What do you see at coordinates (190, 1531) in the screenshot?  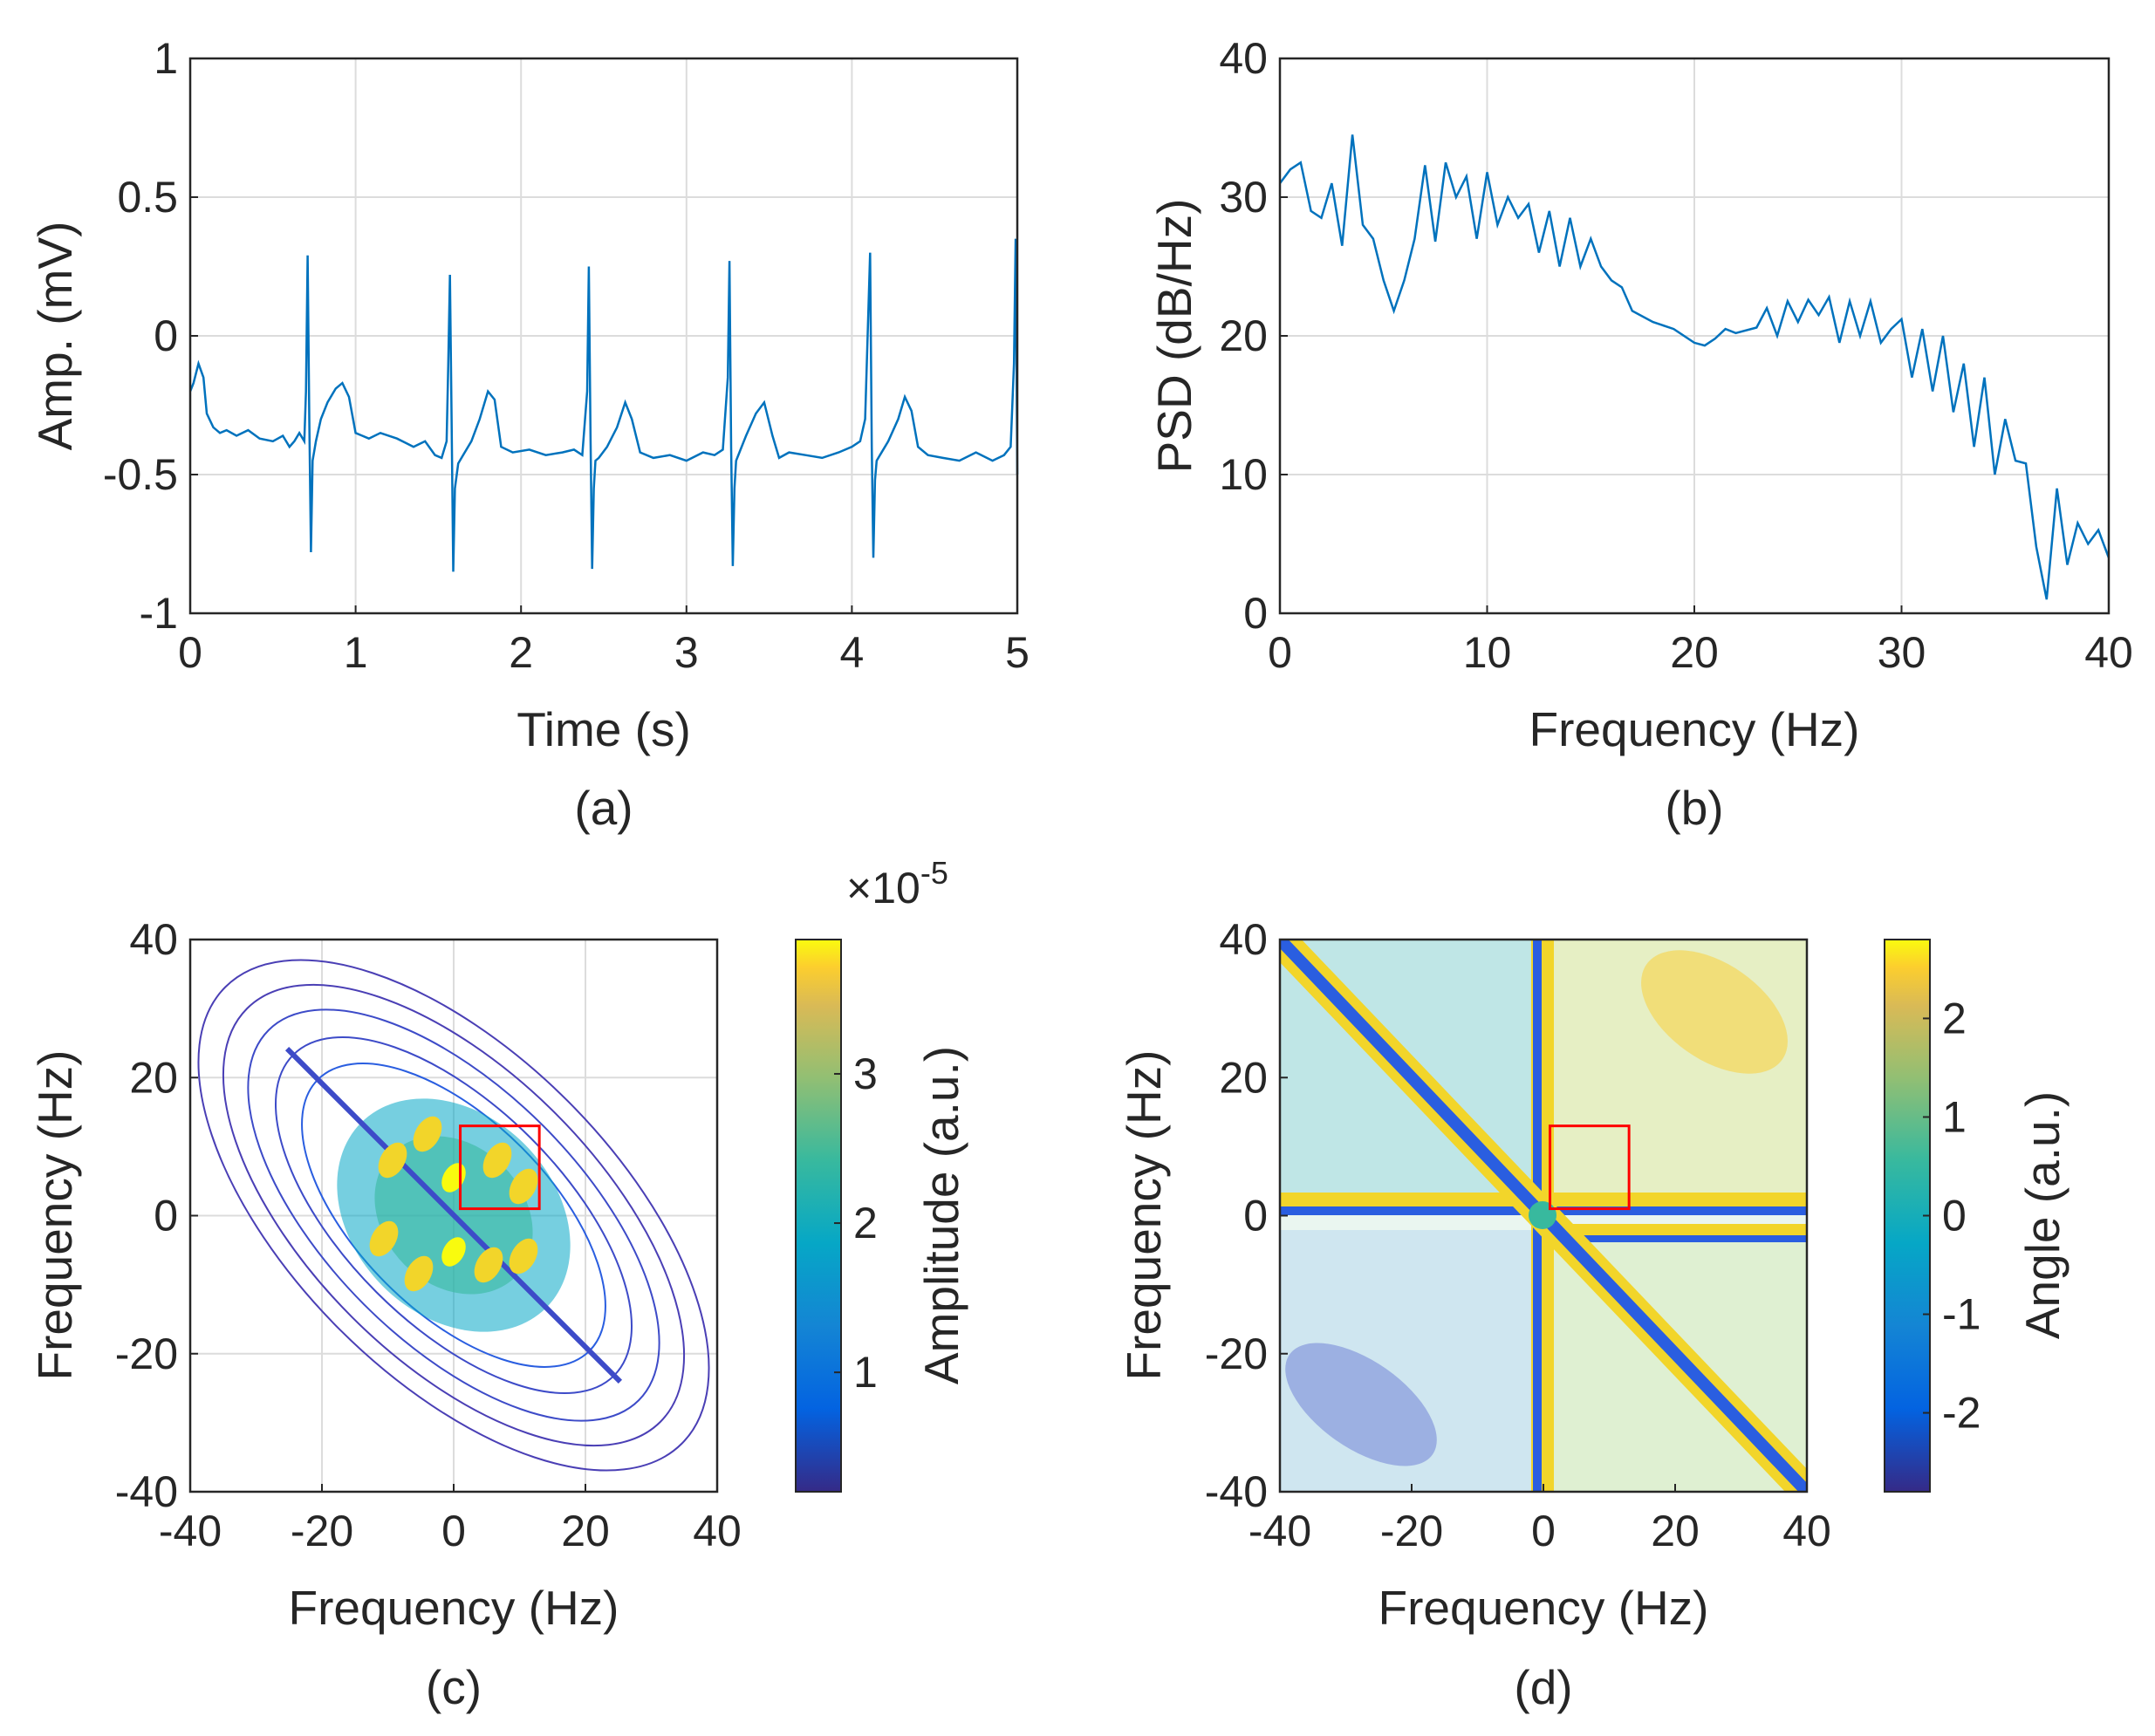 I see `panel-c-xtick-label: -40` at bounding box center [190, 1531].